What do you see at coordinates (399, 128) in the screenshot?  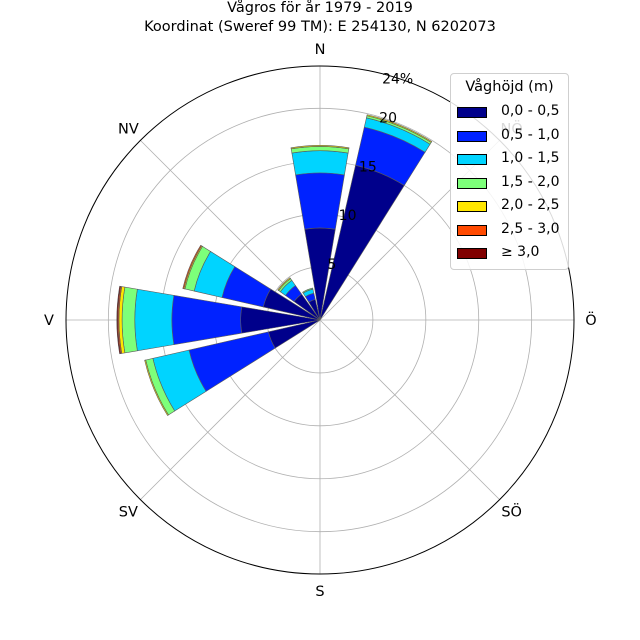 I see `sector-bar-22.5-bin-4` at bounding box center [399, 128].